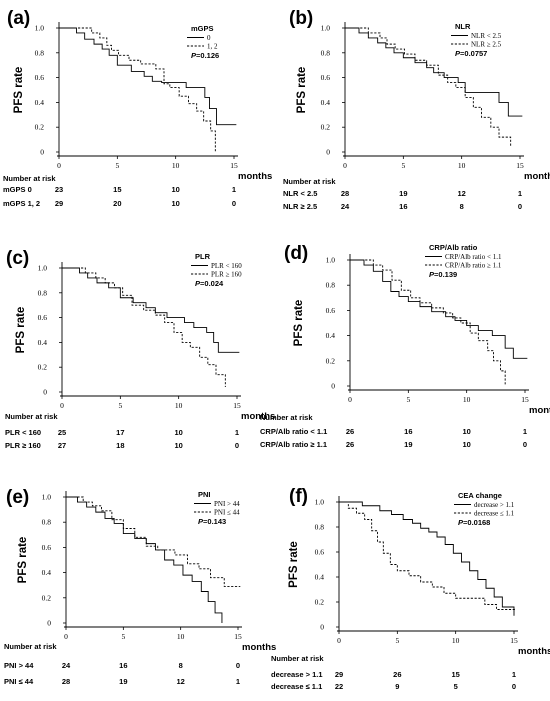 This screenshot has width=550, height=701. I want to click on panel-label: (d), so click(296, 253).